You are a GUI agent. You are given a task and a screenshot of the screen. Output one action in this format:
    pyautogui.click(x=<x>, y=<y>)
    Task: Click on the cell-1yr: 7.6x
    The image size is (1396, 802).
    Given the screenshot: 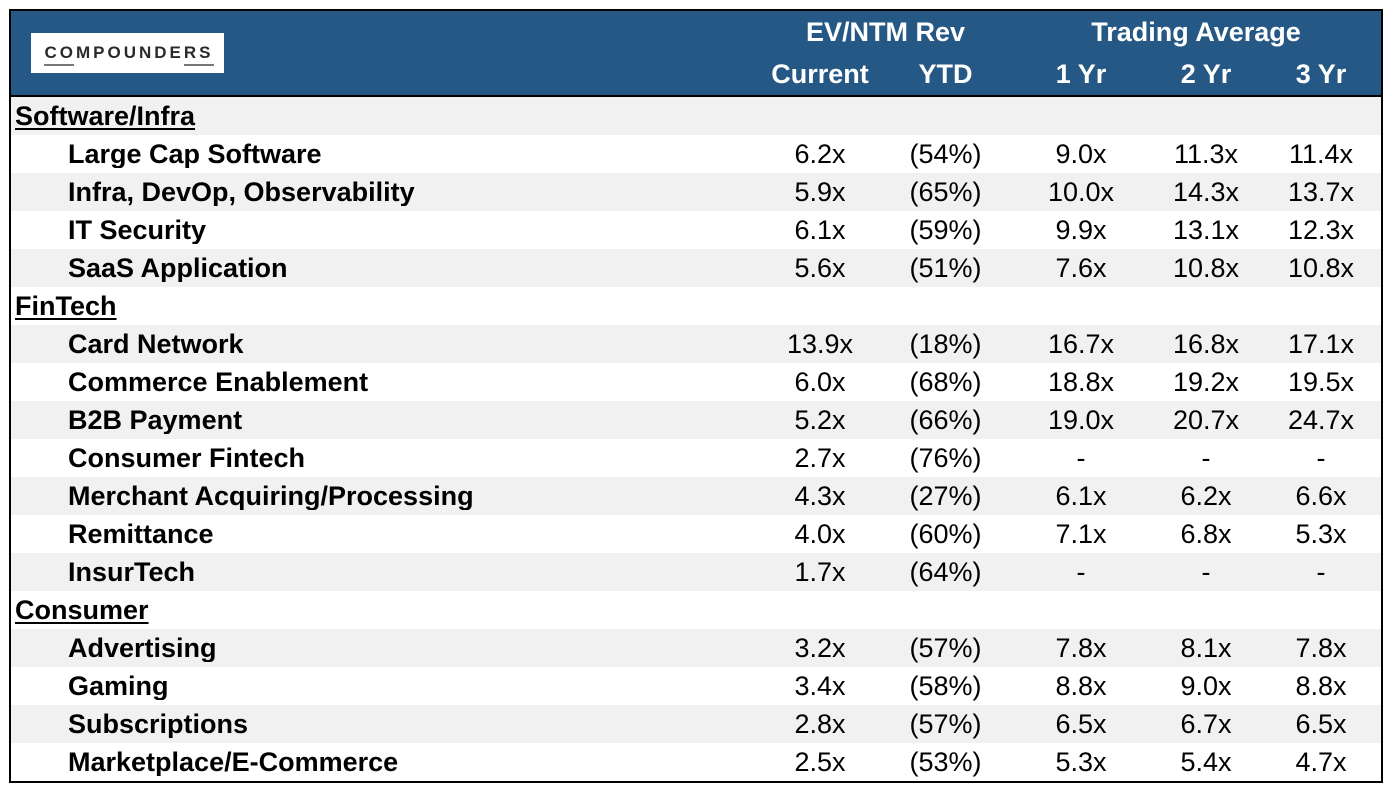 What is the action you would take?
    pyautogui.click(x=1081, y=267)
    